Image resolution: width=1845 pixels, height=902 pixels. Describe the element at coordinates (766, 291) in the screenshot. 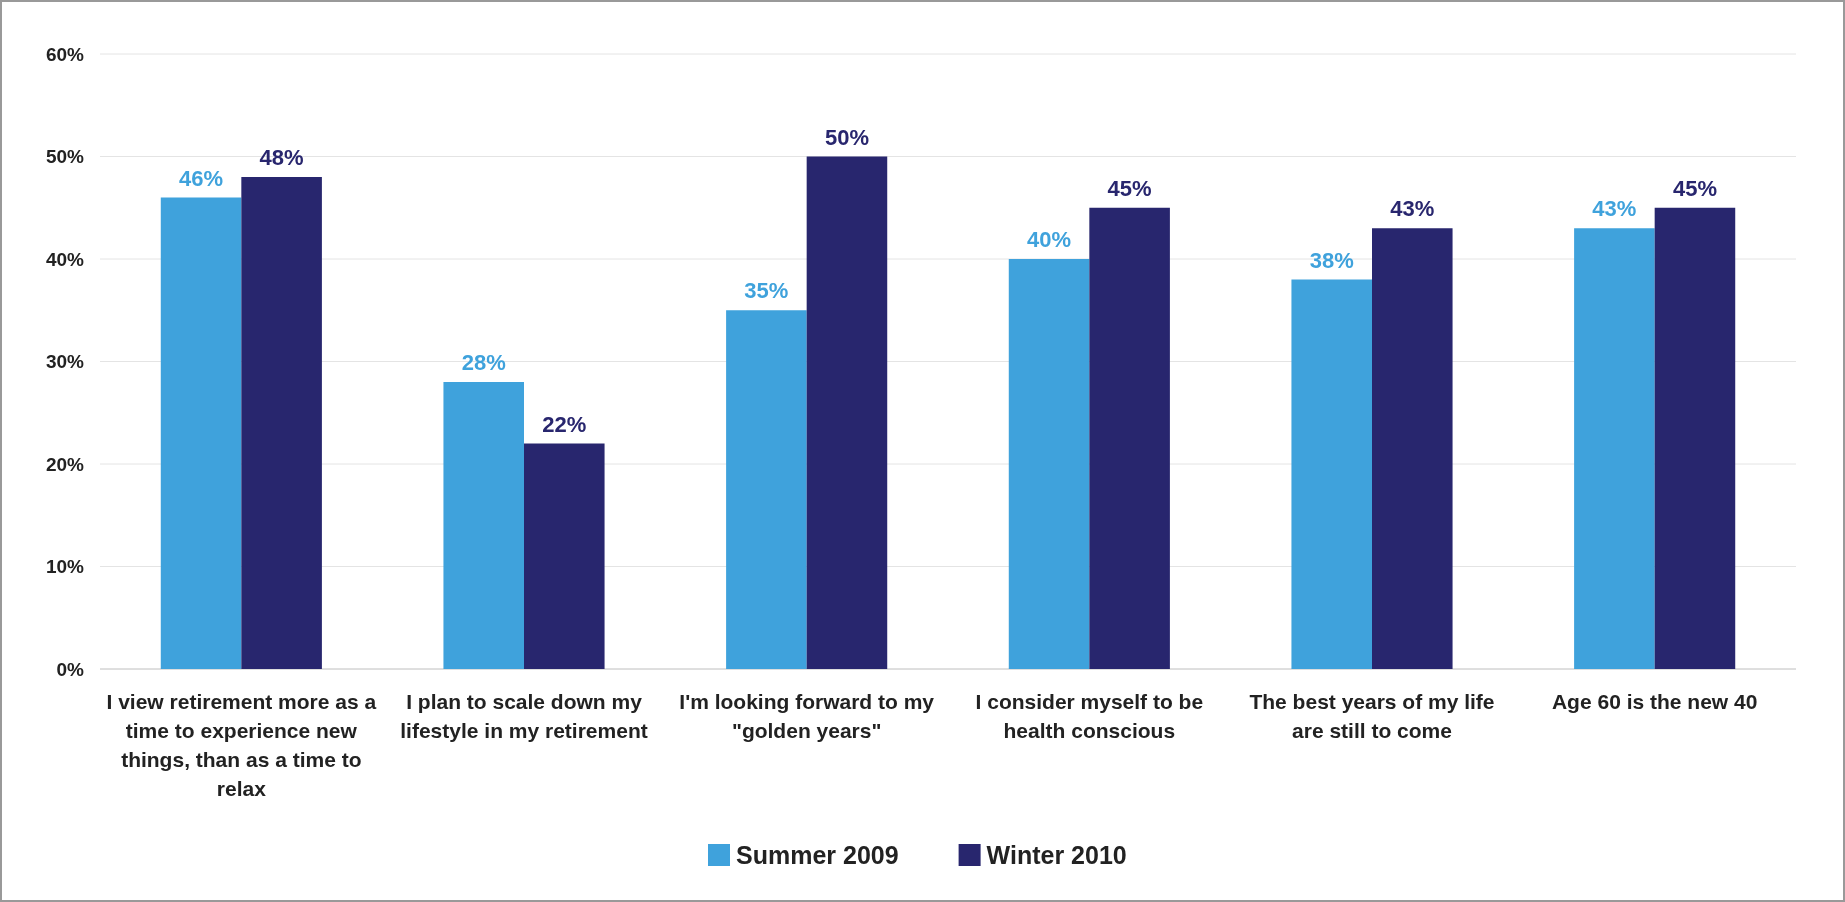

I see `data-label: 35%` at that location.